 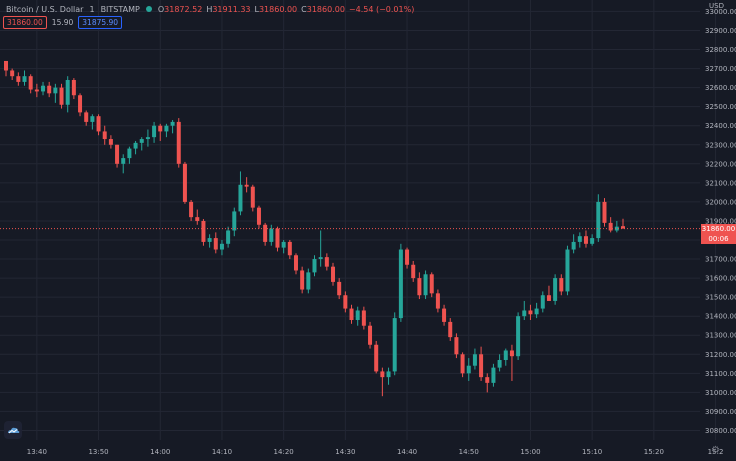 I want to click on price-tick-label: 32700.00, so click(x=720, y=69).